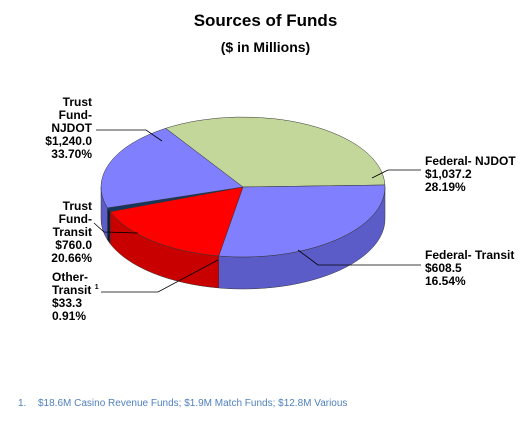 This screenshot has width=531, height=424. What do you see at coordinates (176, 221) in the screenshot?
I see `pie-slice-federal-transit` at bounding box center [176, 221].